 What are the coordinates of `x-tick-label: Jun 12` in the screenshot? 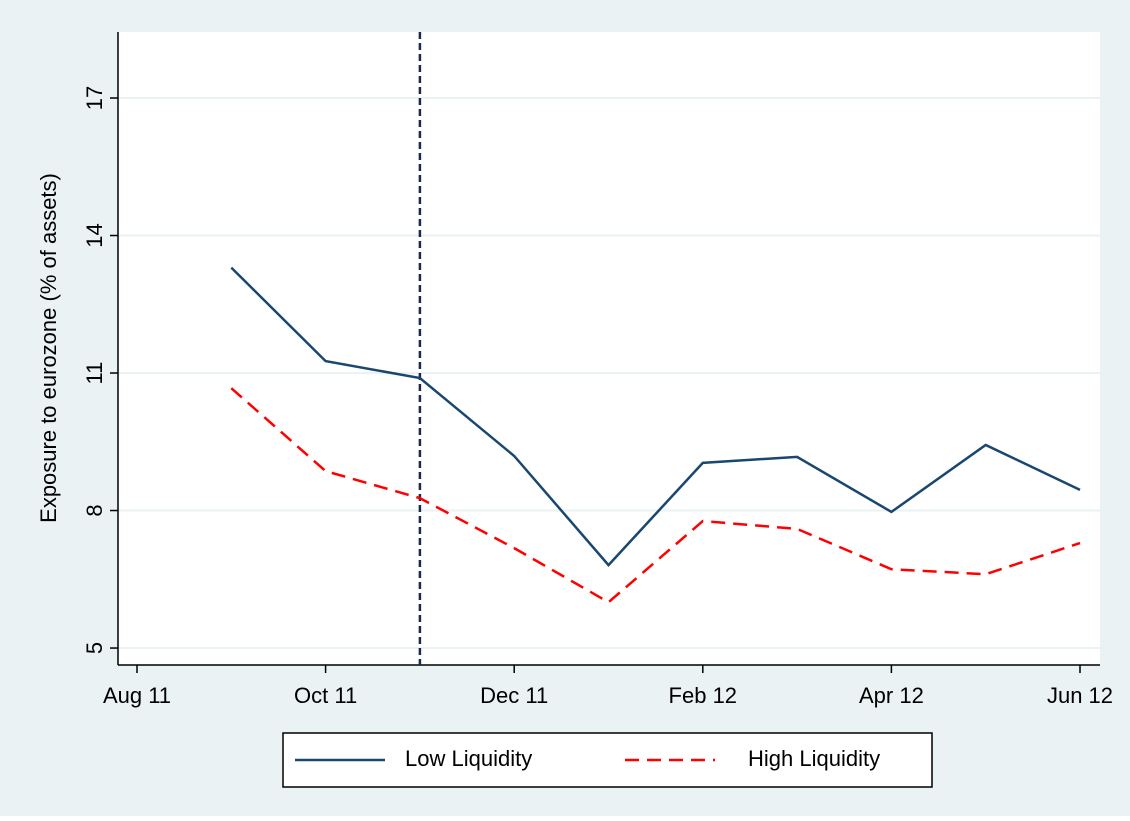 It's located at (1080, 695).